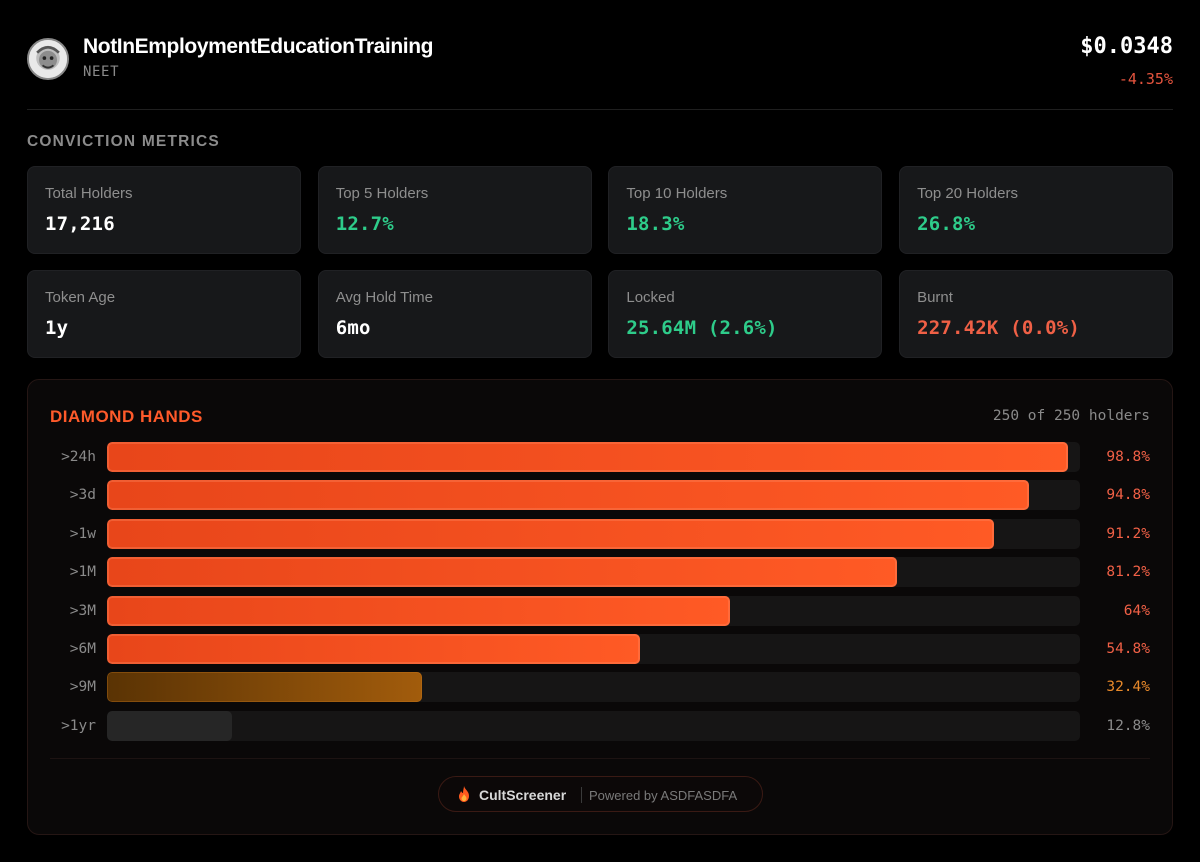 The height and width of the screenshot is (862, 1200). I want to click on header-divider, so click(600, 109).